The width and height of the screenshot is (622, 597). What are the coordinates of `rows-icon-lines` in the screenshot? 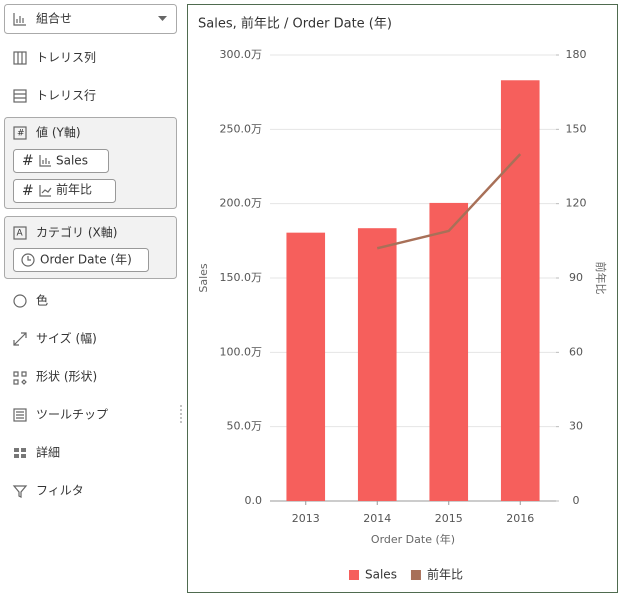 It's located at (20, 96).